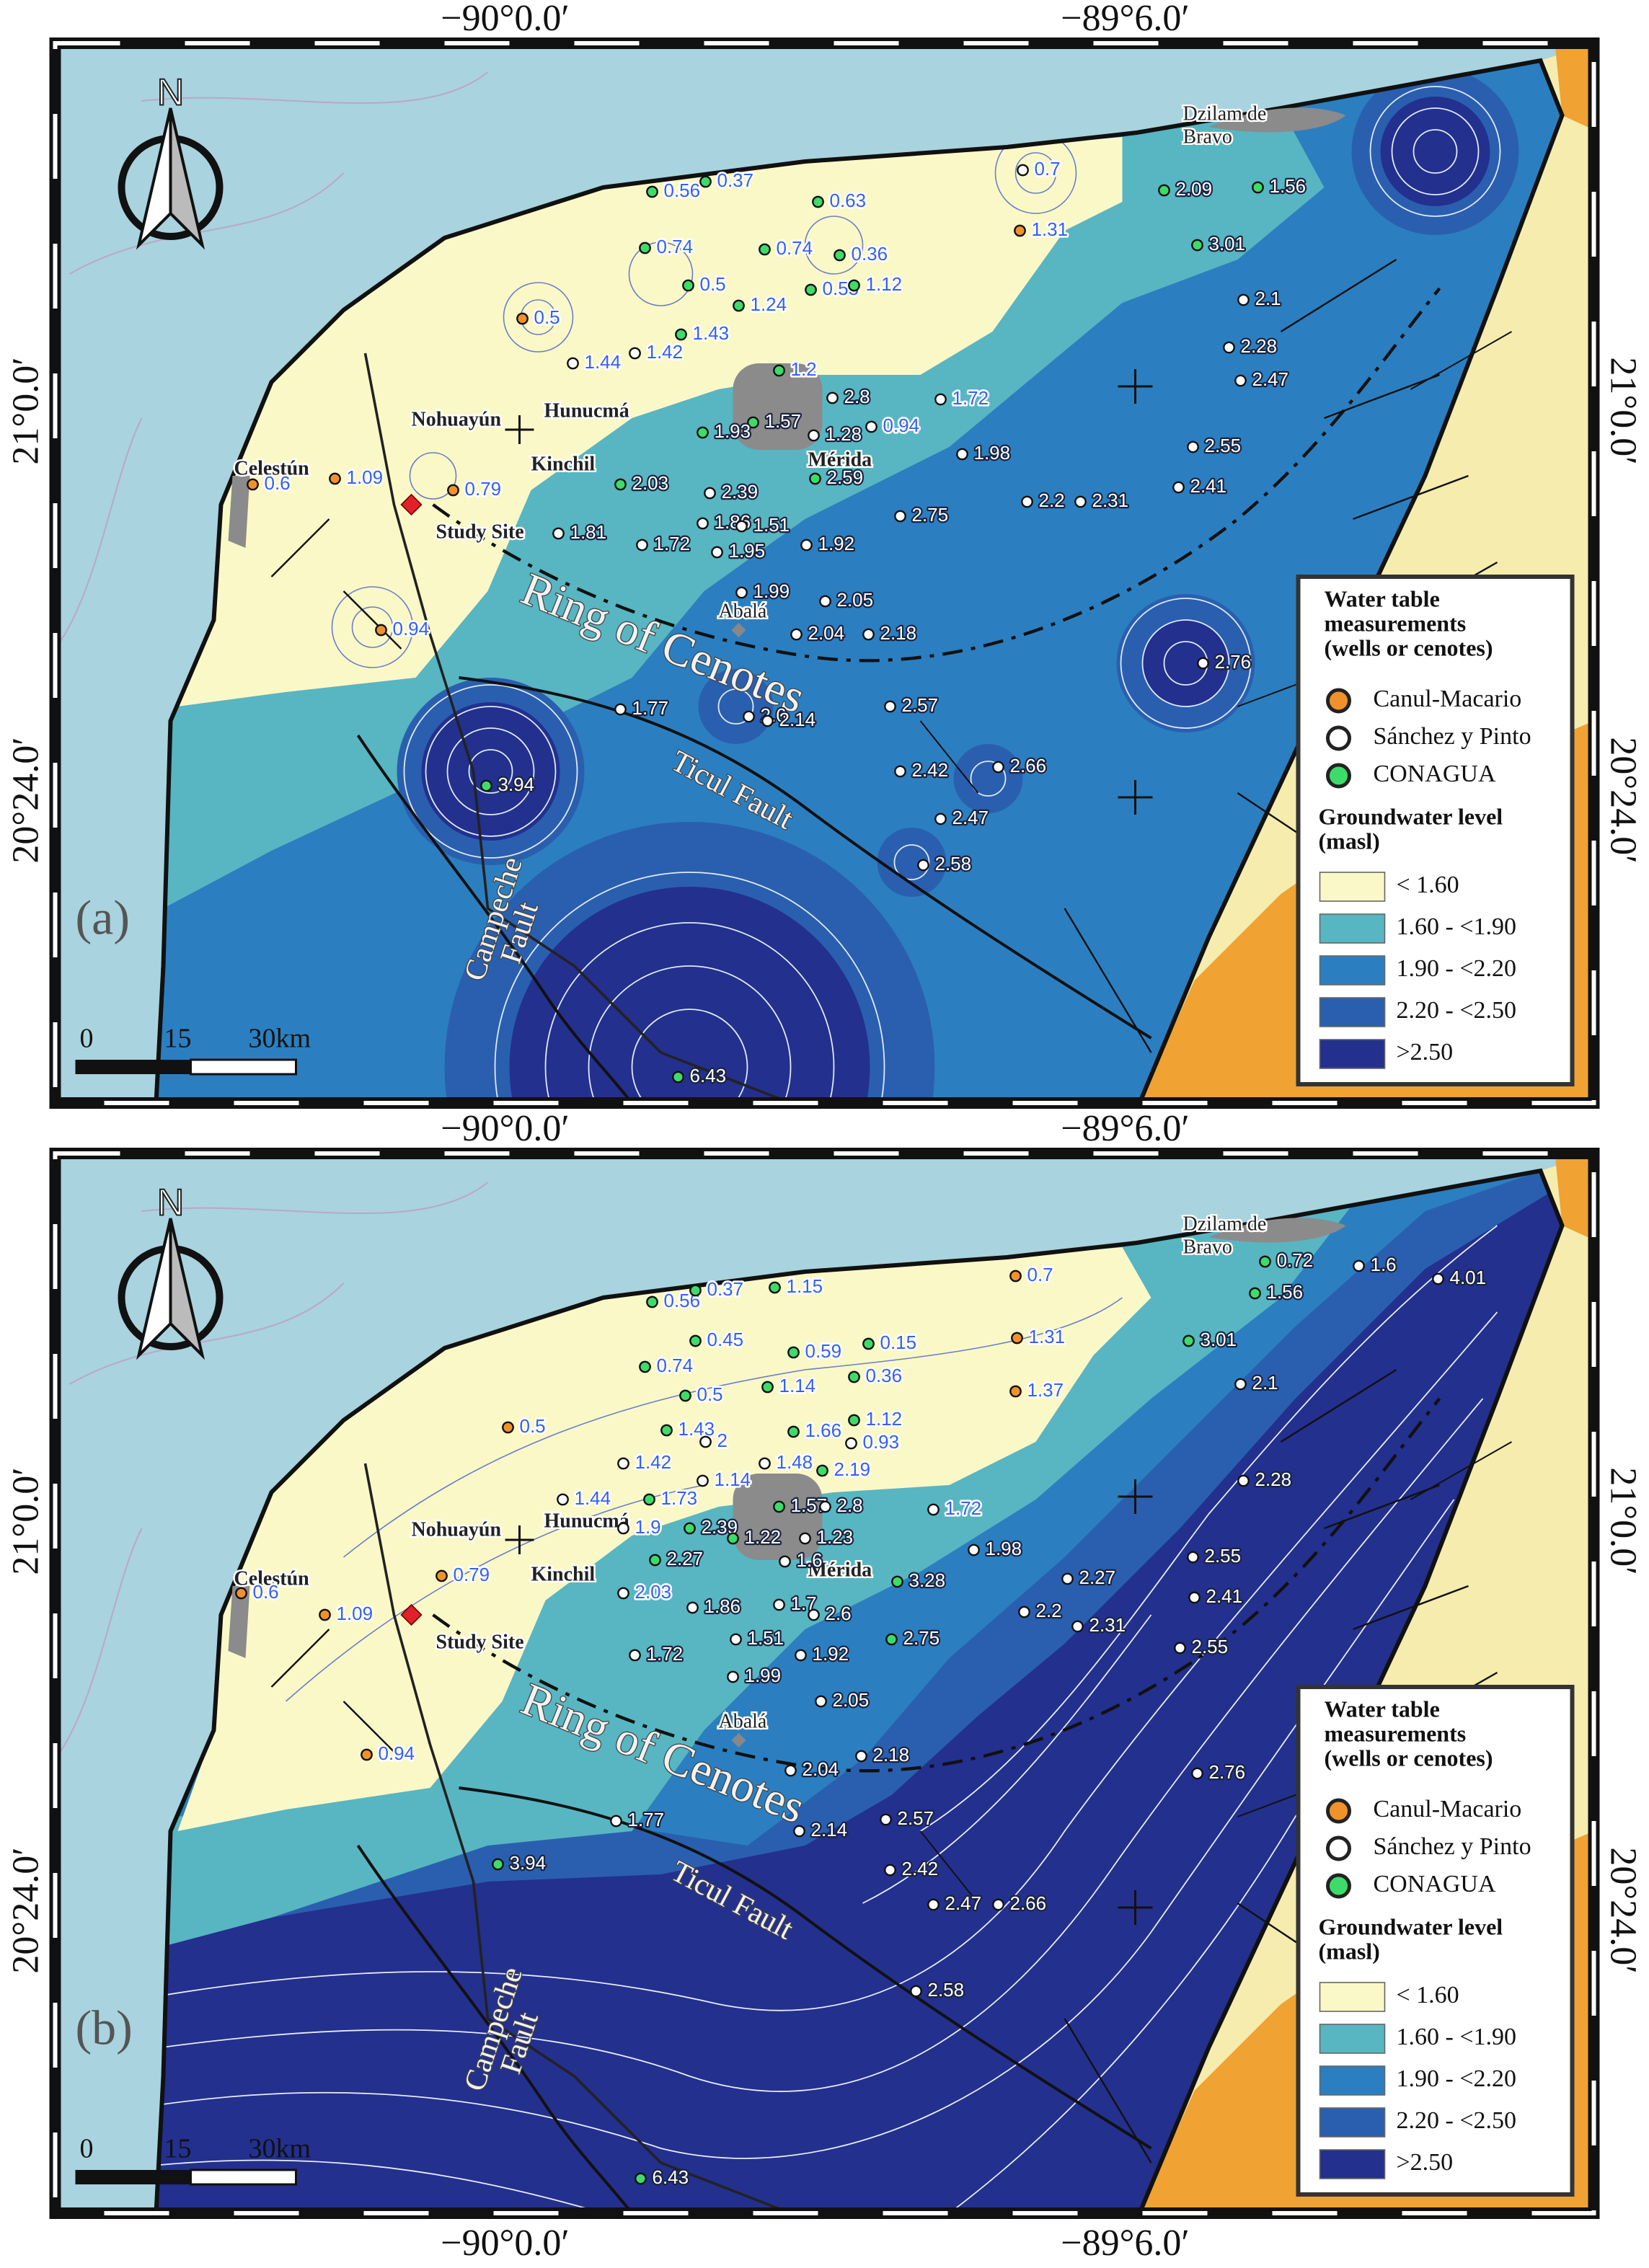 The height and width of the screenshot is (2268, 1649). What do you see at coordinates (747, 551) in the screenshot?
I see `measurement-label: 1.95` at bounding box center [747, 551].